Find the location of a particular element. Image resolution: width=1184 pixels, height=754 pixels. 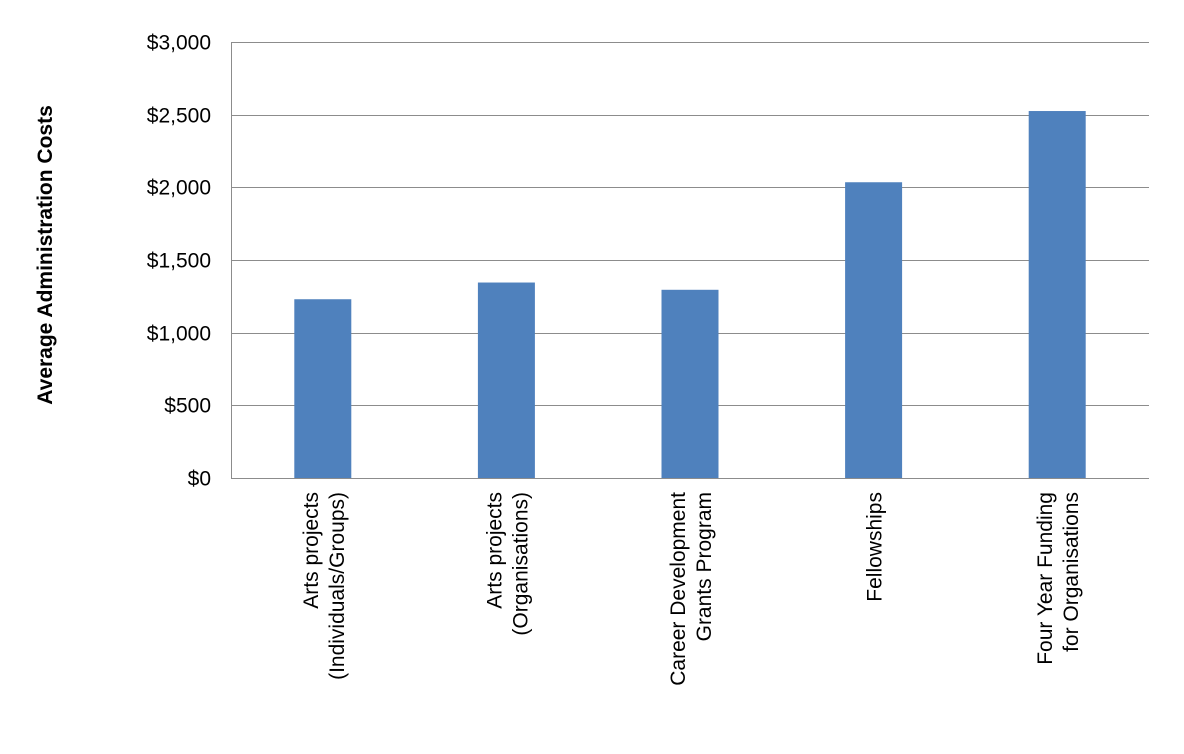

x-category-label: Arts projects (Organisations) is located at coordinates (507, 564).